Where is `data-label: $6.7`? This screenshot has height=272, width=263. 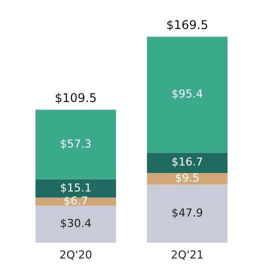 data-label: $6.7 is located at coordinates (76, 201).